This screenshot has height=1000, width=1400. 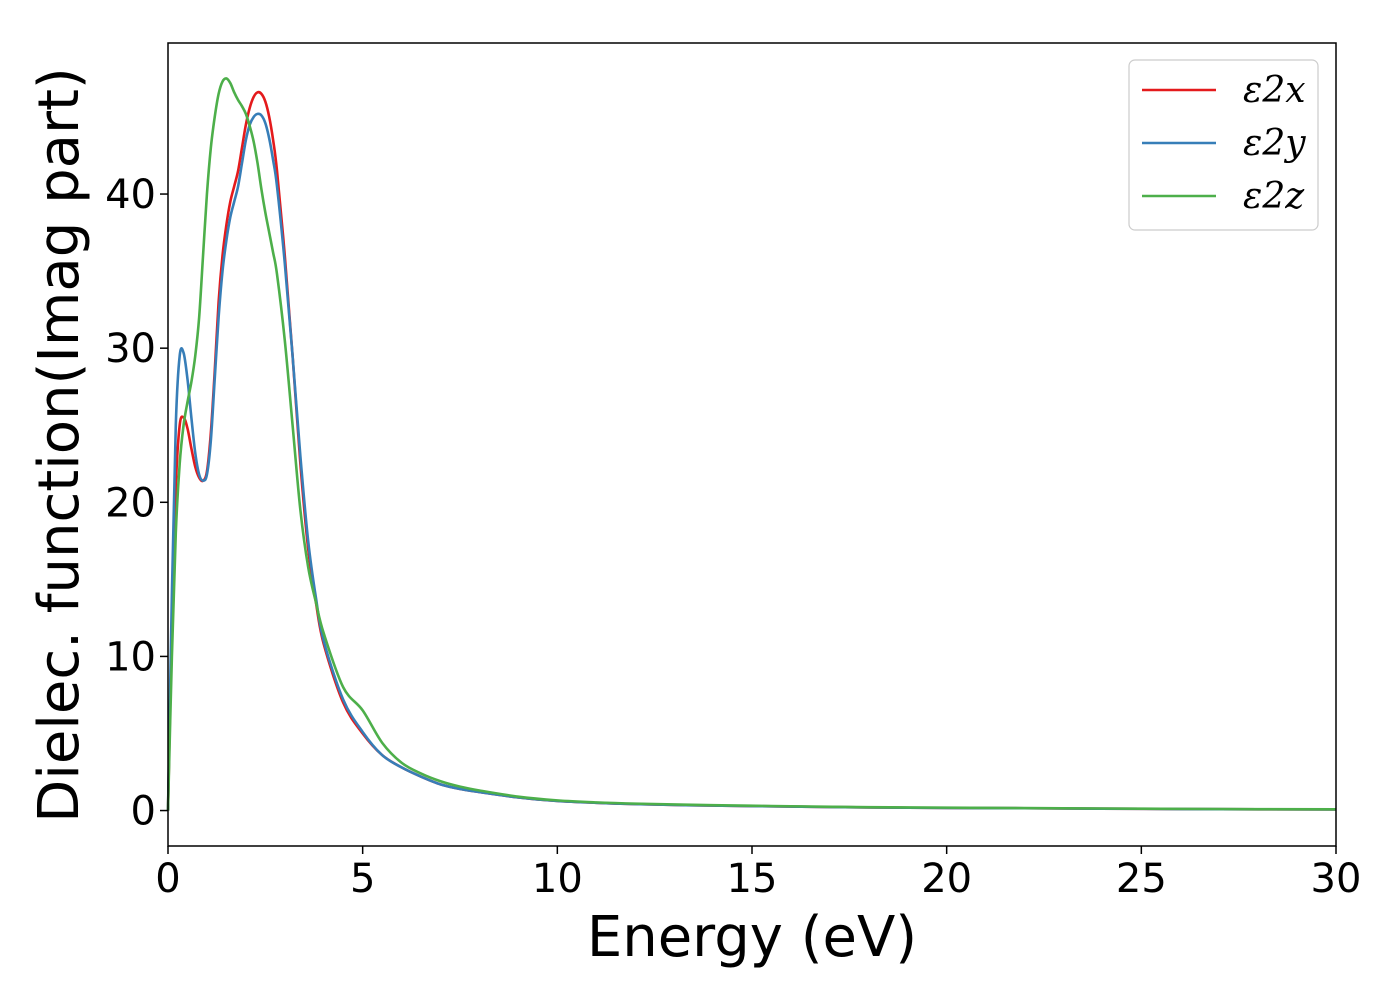 I want to click on x-axis-ticks: 0 5 10 15 20 25 30, so click(x=758, y=874).